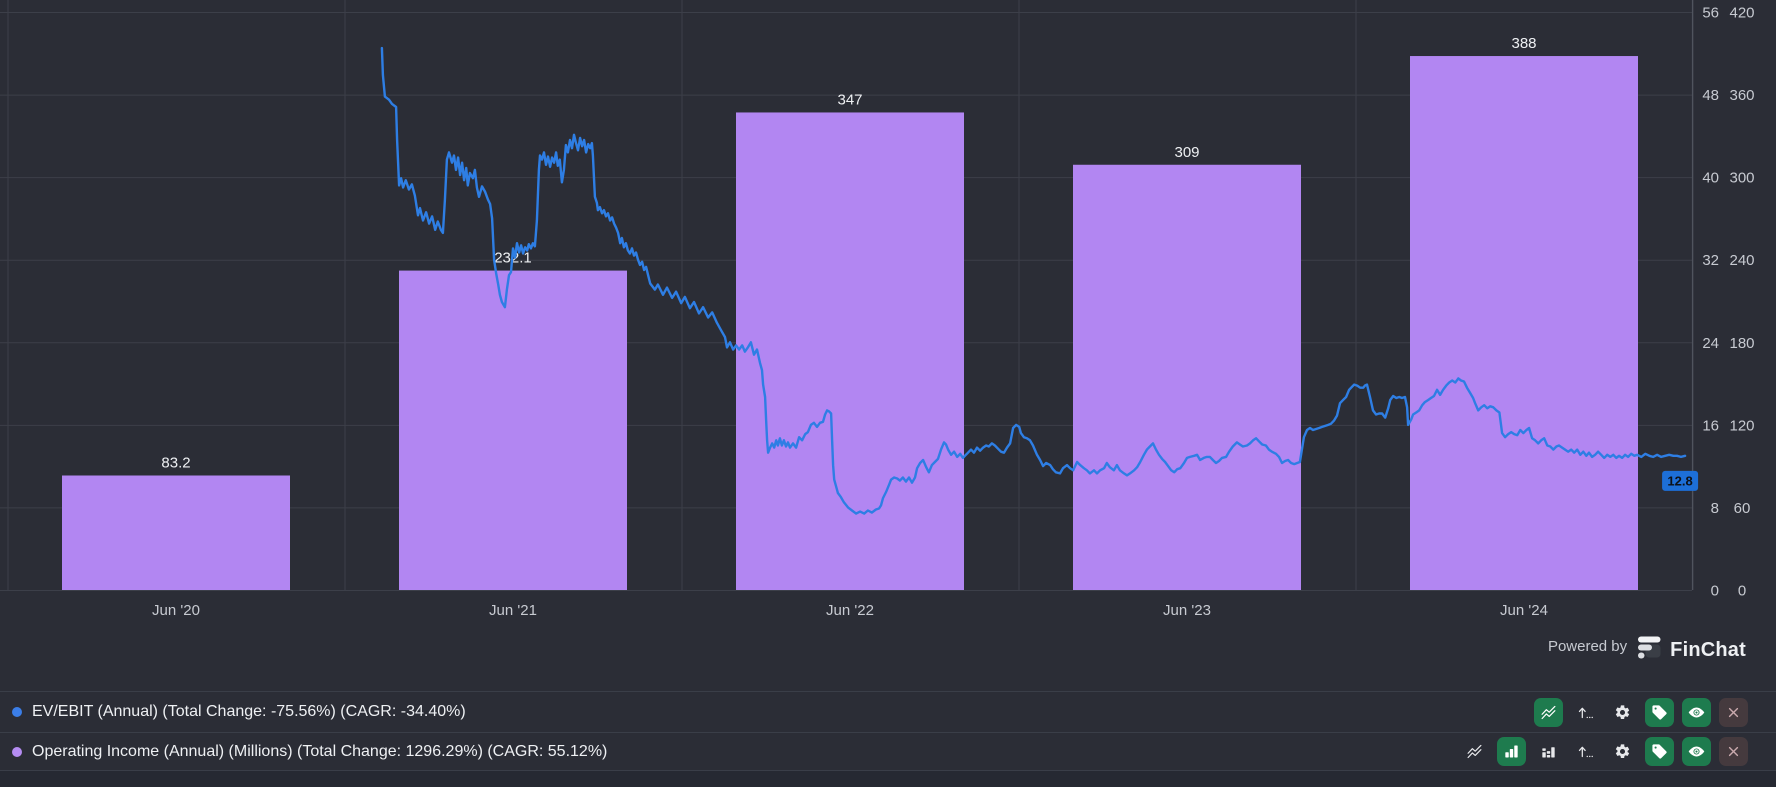  Describe the element at coordinates (1710, 425) in the screenshot. I see `y-tick-ev-ebit: 16` at that location.